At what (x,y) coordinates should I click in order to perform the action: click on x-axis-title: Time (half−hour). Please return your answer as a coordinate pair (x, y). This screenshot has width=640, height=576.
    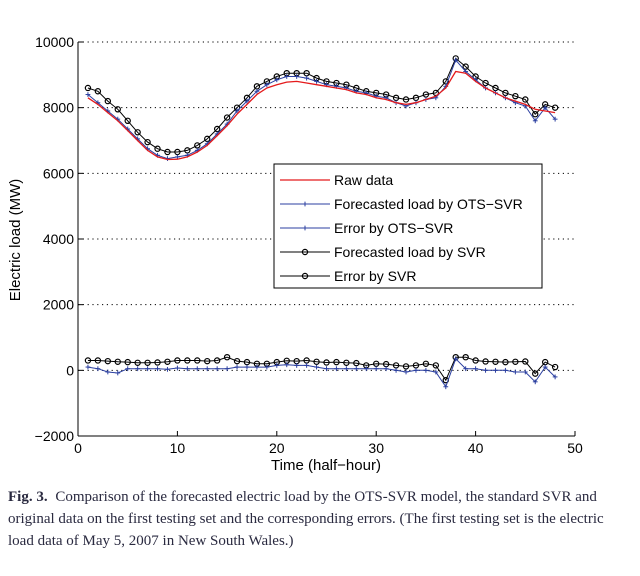
    Looking at the image, I should click on (326, 465).